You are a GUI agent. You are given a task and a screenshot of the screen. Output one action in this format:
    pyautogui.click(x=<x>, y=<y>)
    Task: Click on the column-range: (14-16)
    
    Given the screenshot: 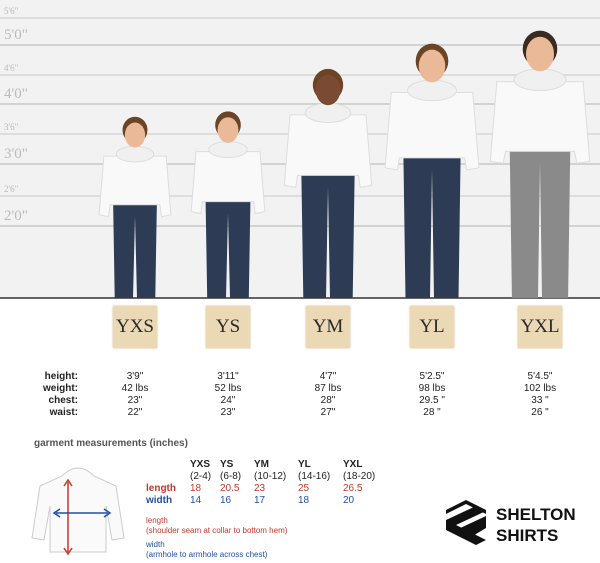 What is the action you would take?
    pyautogui.click(x=314, y=476)
    